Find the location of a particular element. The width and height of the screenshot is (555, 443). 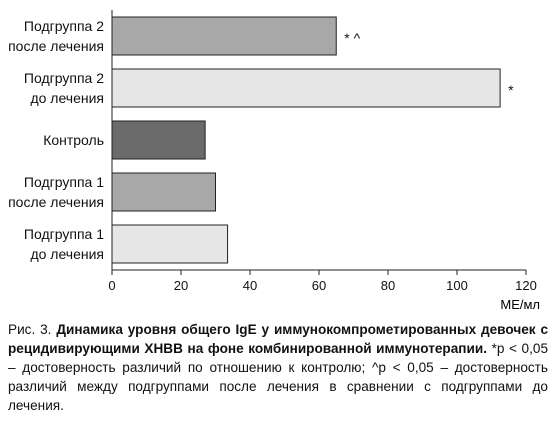

significance-marker: * is located at coordinates (511, 90).